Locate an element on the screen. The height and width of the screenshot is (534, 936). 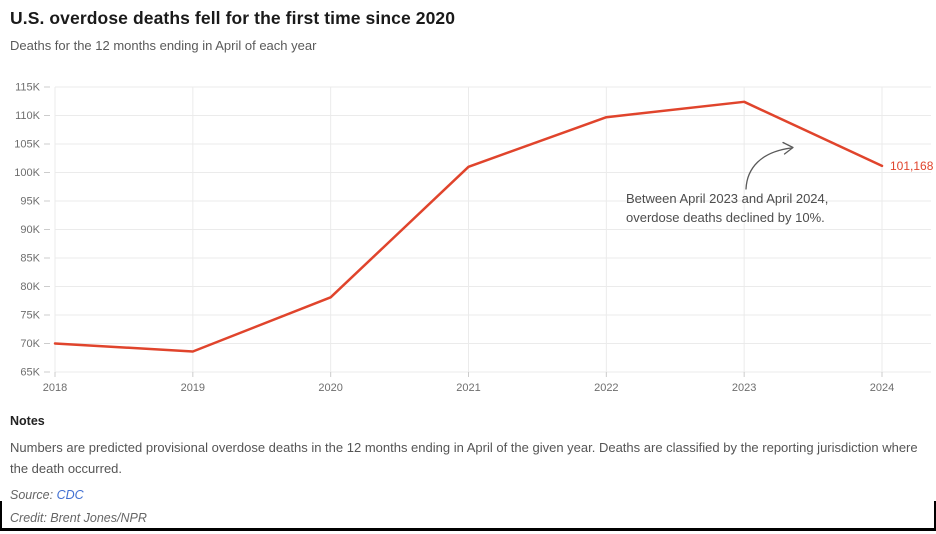
svg-text: 2024 is located at coordinates (882, 388).